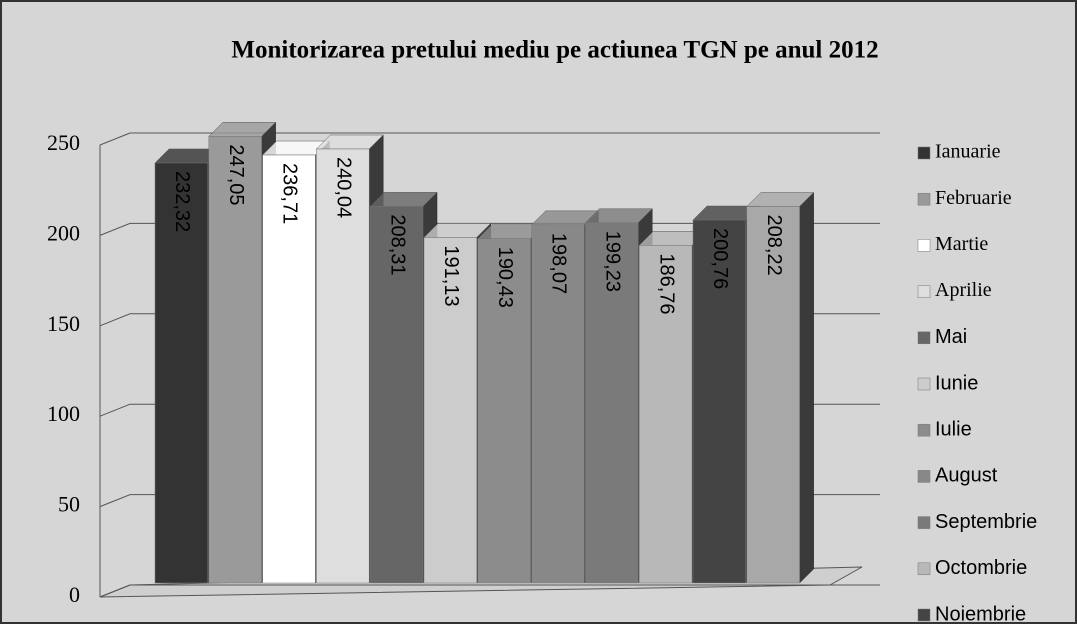 This screenshot has width=1077, height=624. I want to click on legend-label: Mai, so click(951, 337).